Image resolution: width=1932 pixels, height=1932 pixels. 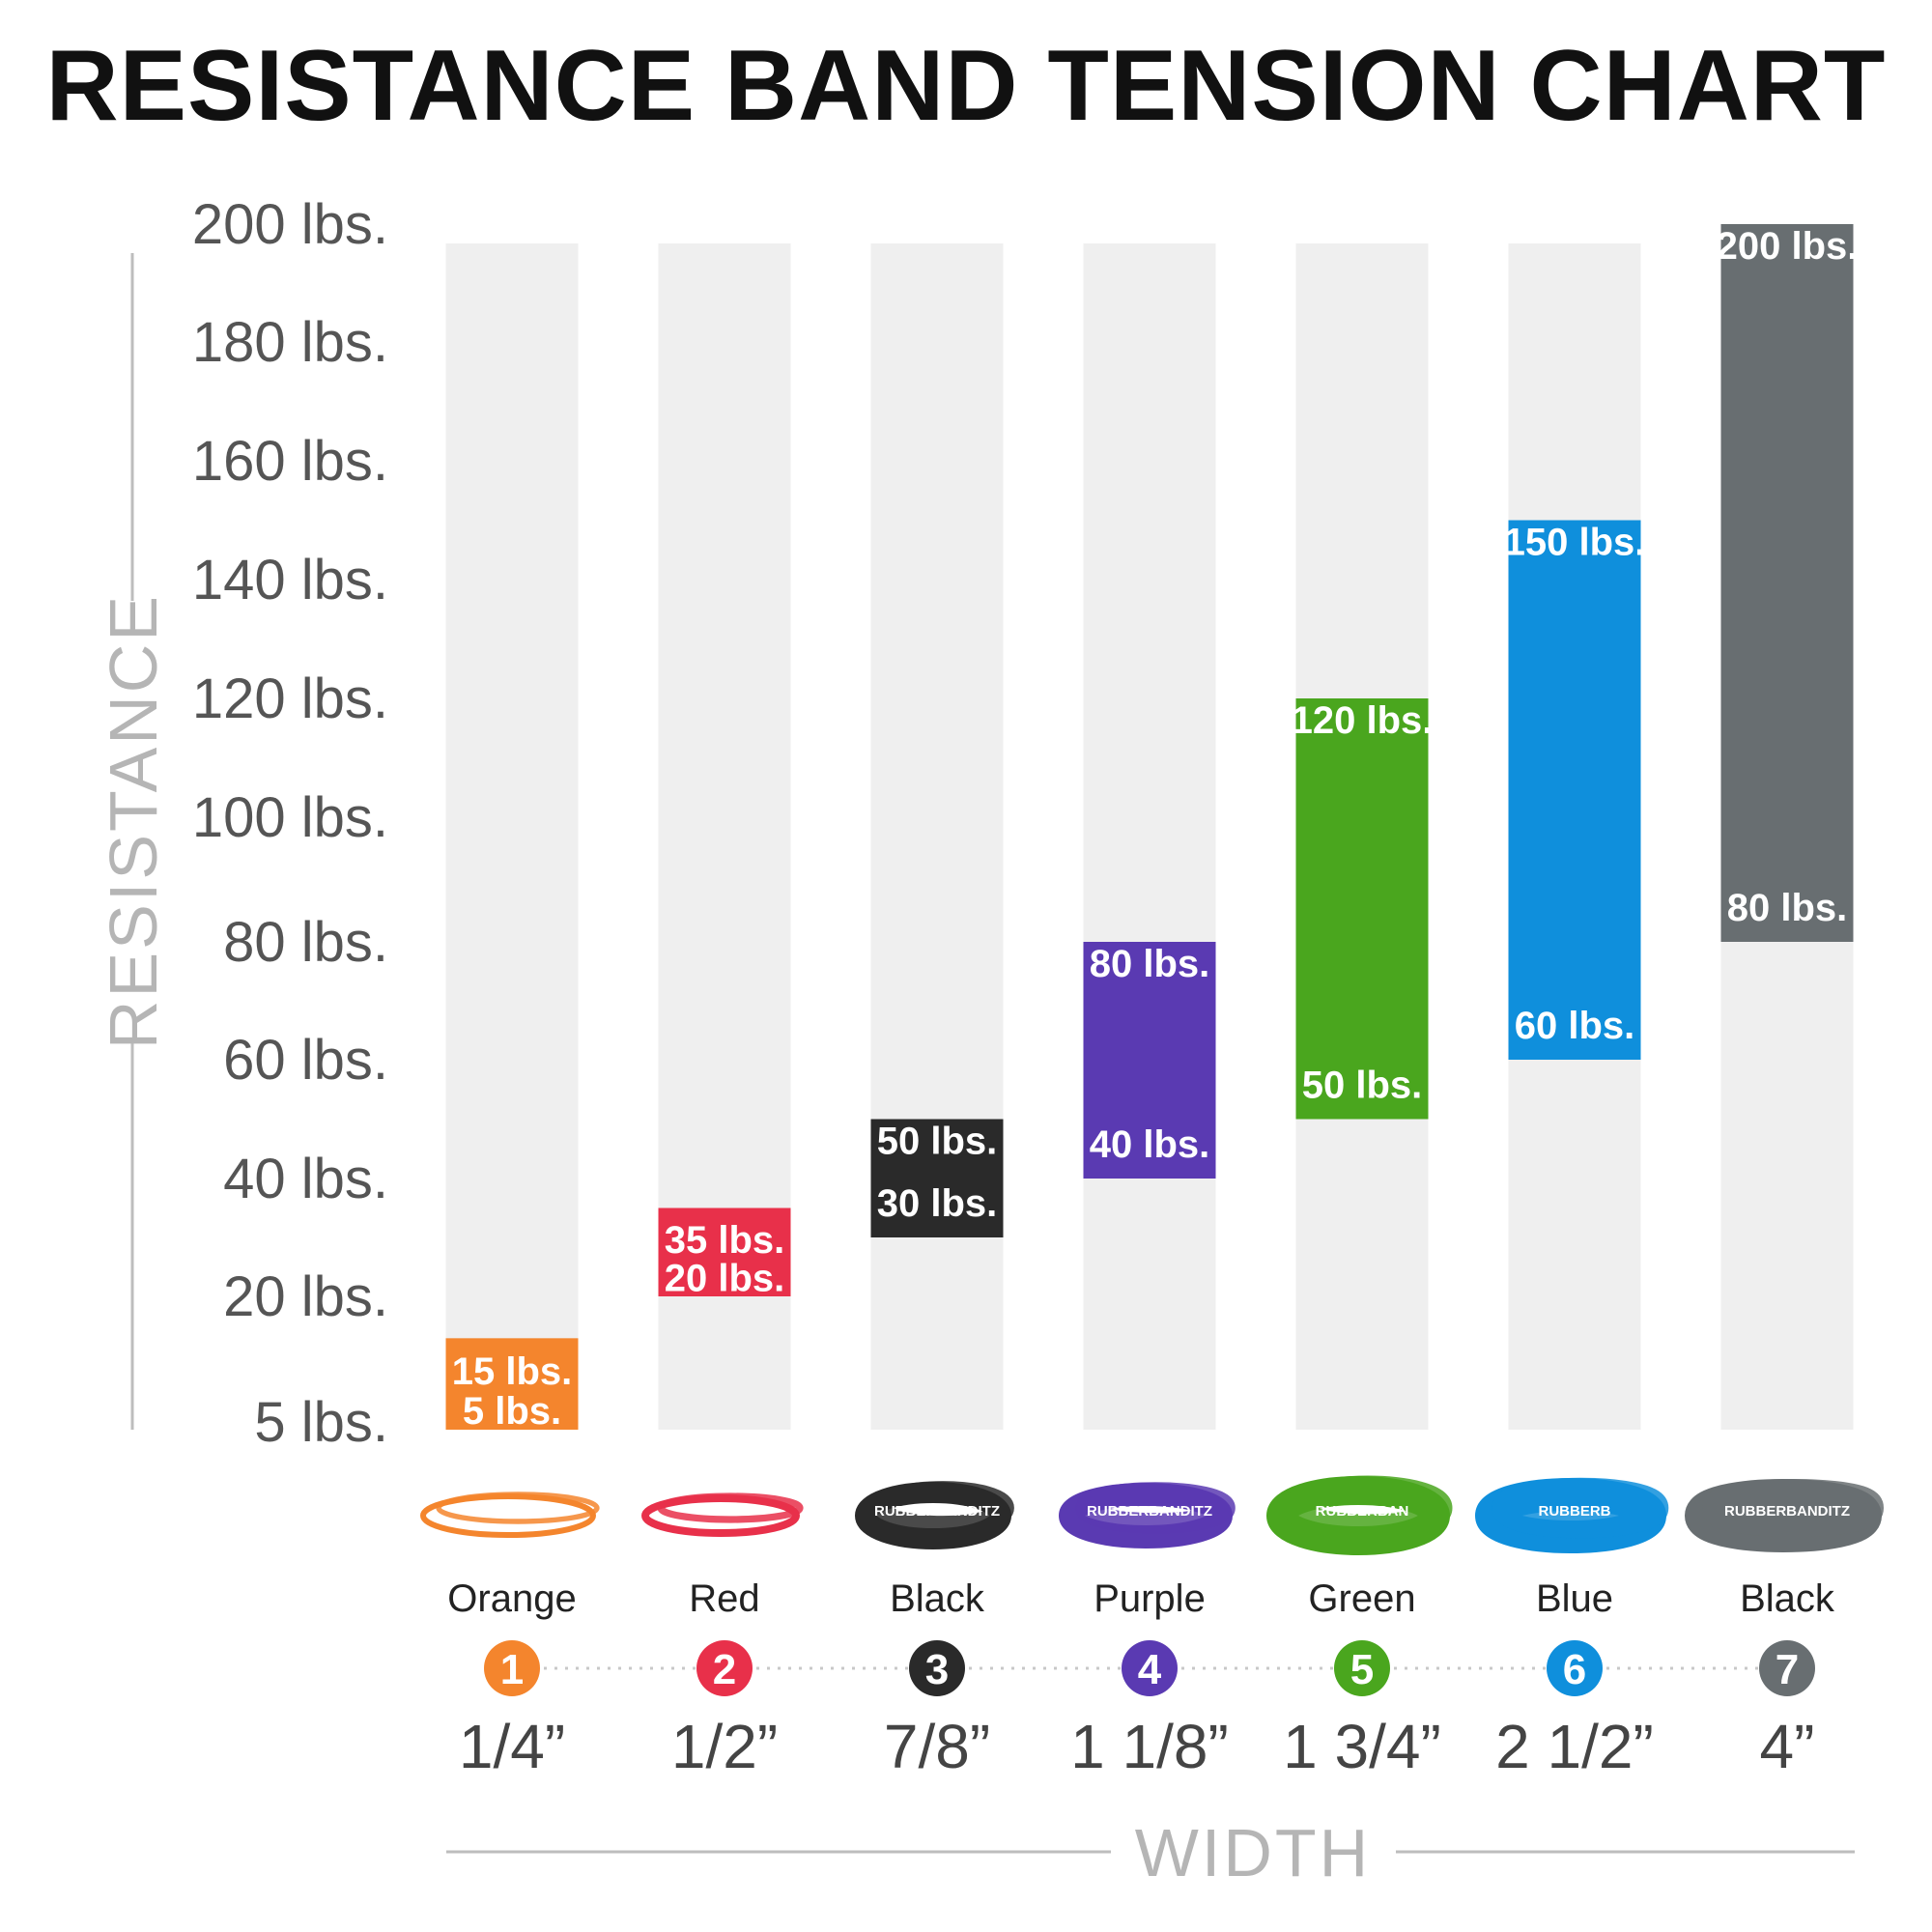 What do you see at coordinates (724, 1746) in the screenshot?
I see `band-width: 1/2”` at bounding box center [724, 1746].